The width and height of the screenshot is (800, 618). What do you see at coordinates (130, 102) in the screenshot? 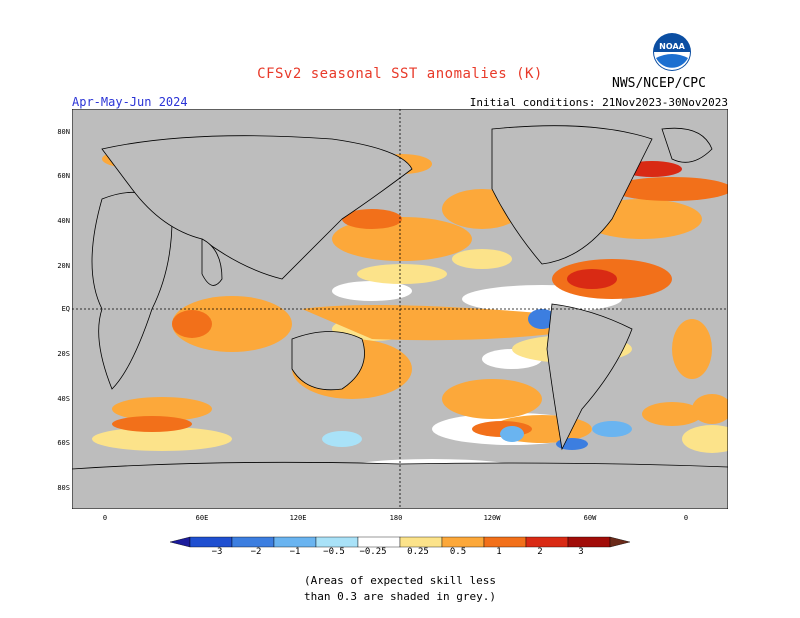
I see `season-label: Apr-May-Jun 2024` at bounding box center [130, 102].